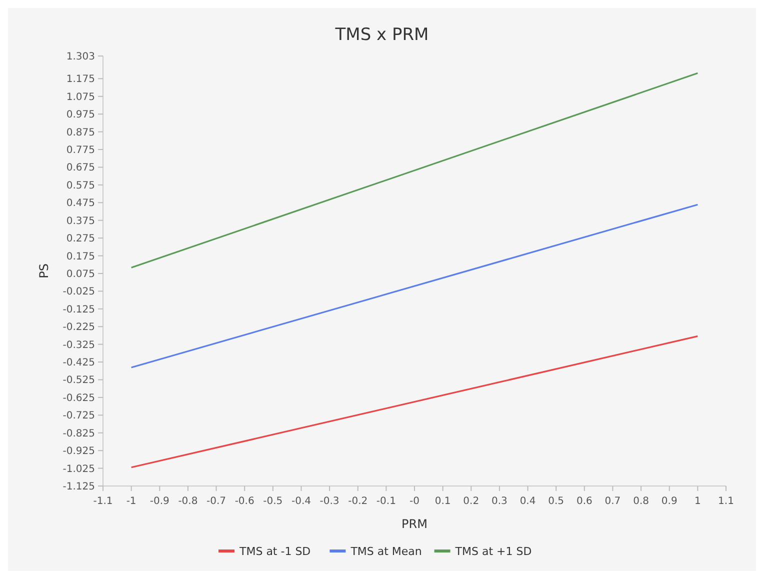 The image size is (764, 579). Describe the element at coordinates (80, 132) in the screenshot. I see `y-tick-label: 0.875` at that location.